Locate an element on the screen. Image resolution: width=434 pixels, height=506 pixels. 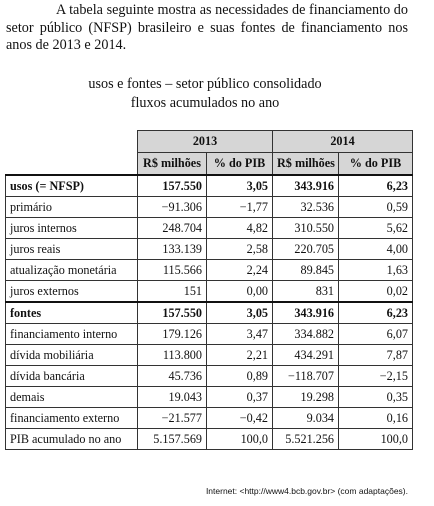
row-label: dívida bancária is located at coordinates (71, 376).